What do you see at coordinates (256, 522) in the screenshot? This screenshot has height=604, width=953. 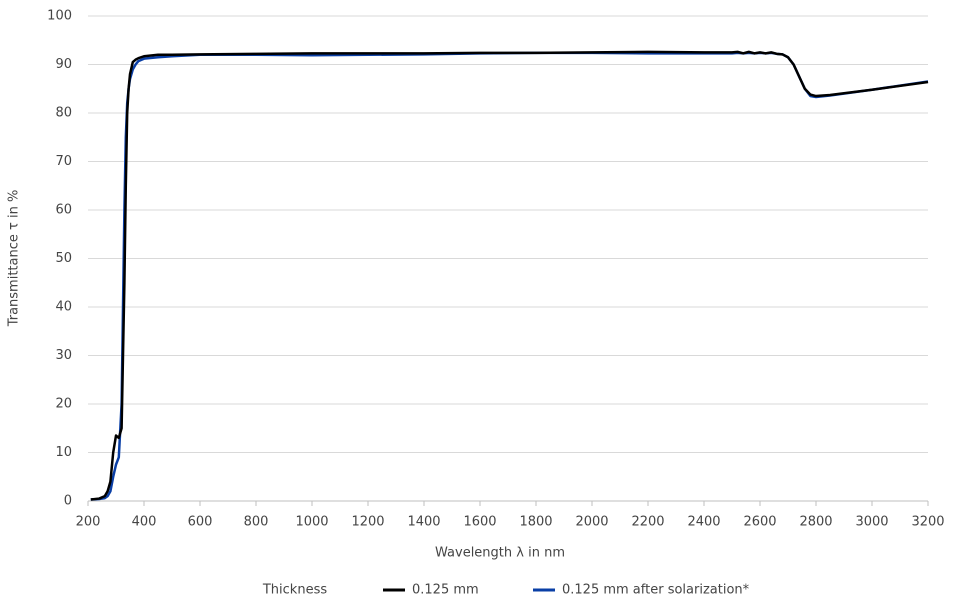 I see `x-tick-label: 800` at bounding box center [256, 522].